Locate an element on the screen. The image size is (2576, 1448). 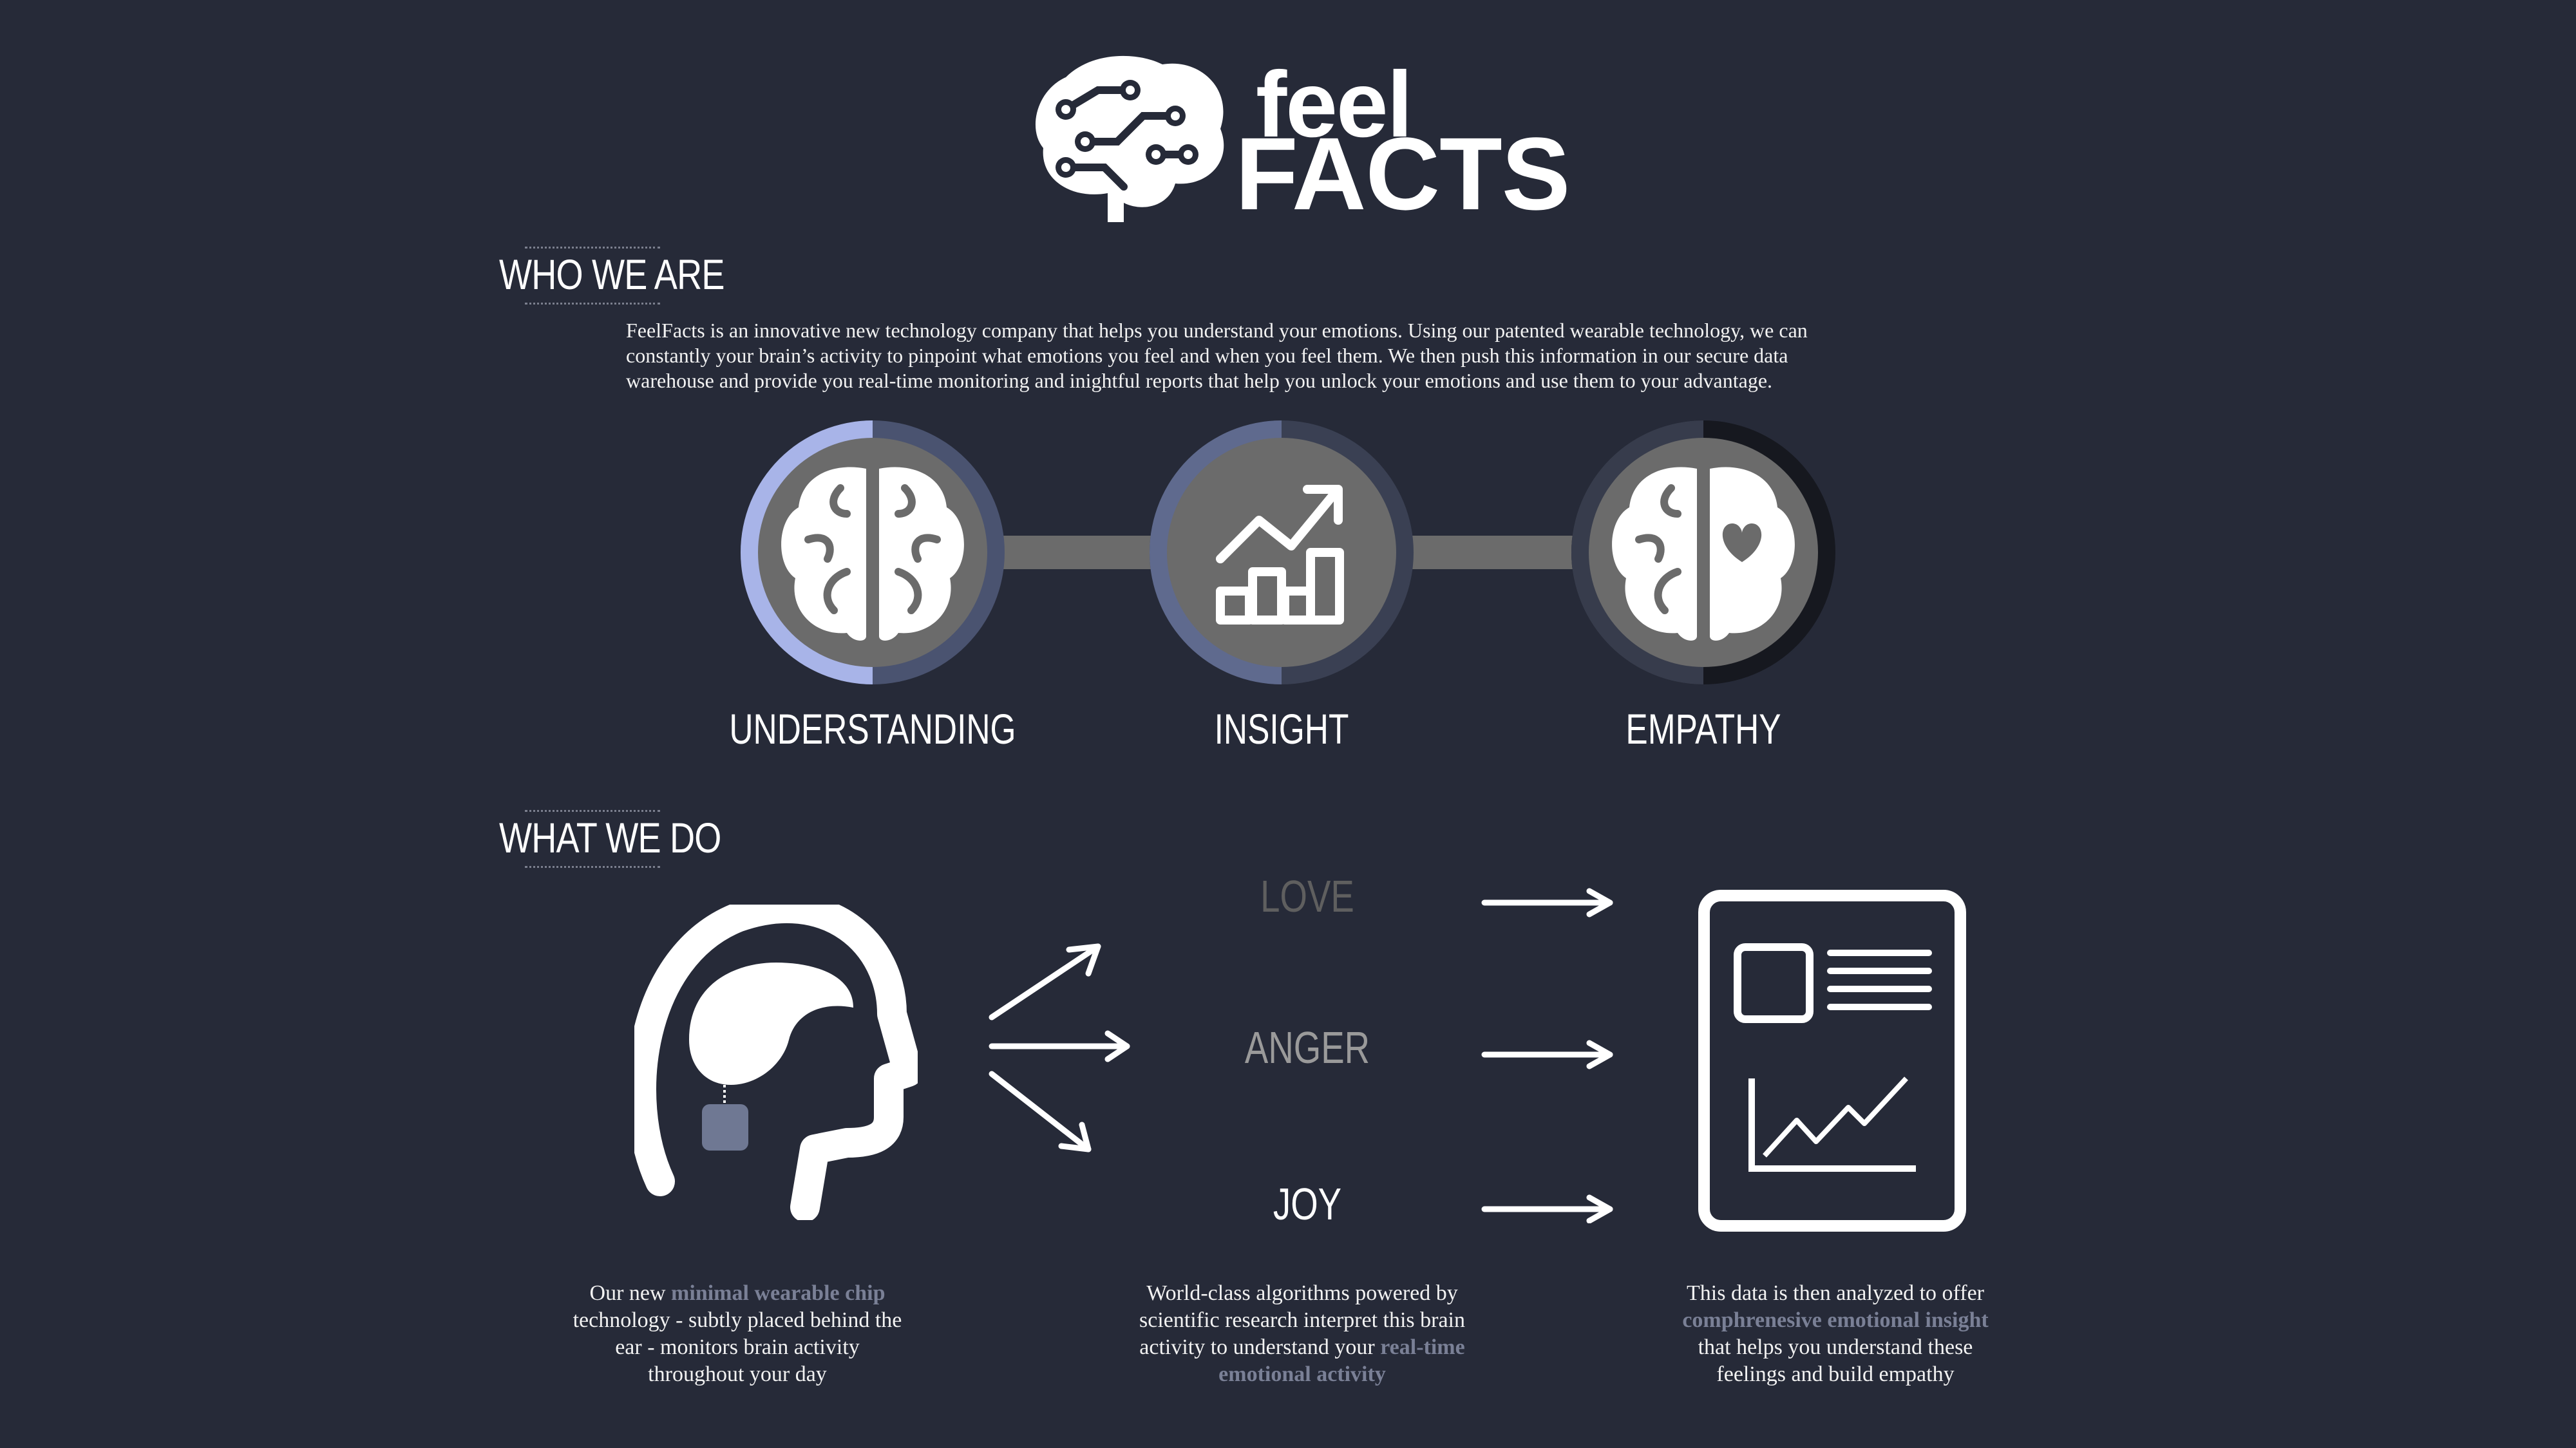
emotion-joy: JOY is located at coordinates (1307, 1204).